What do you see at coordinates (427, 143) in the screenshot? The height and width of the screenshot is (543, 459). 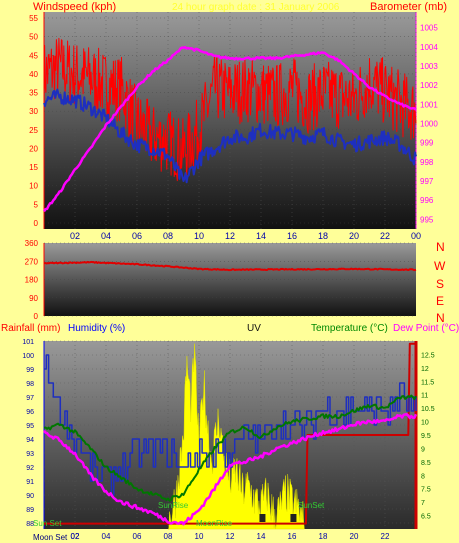 I see `barometer-tick-label: 999` at bounding box center [427, 143].